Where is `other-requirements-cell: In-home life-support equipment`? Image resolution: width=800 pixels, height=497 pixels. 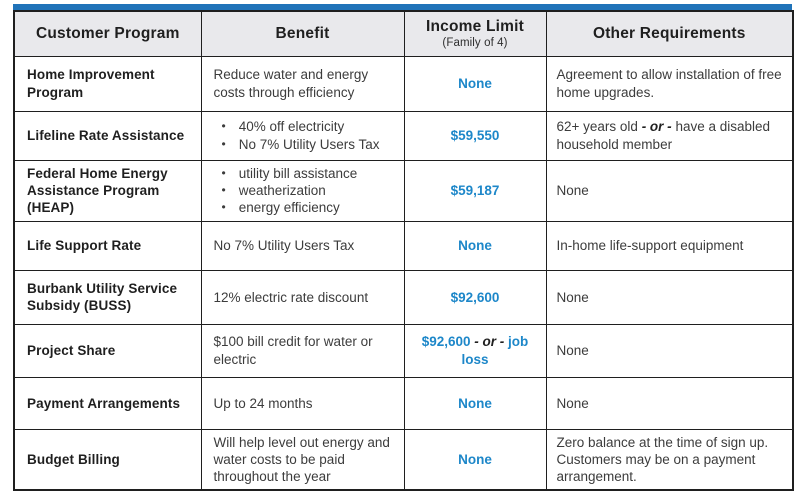
other-requirements-cell: In-home life-support equipment is located at coordinates (669, 245).